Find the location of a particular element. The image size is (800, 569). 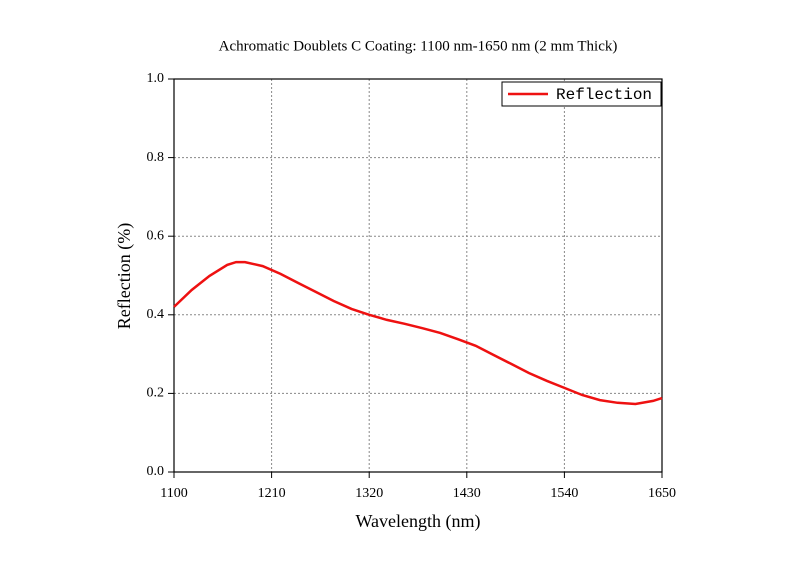

x-tick-label: 1210 is located at coordinates (272, 493).